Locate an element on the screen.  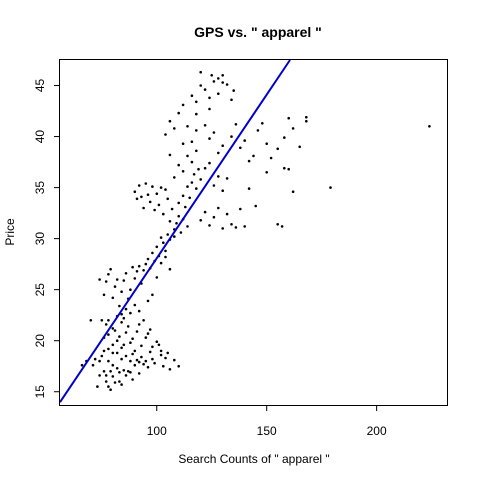
y-tick-label: 20 is located at coordinates (40, 341).